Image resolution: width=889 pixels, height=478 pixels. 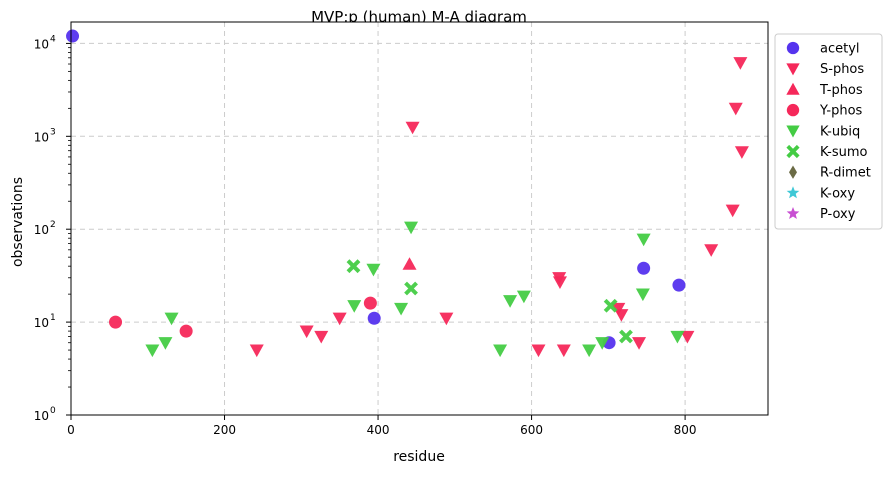 I want to click on legend-label: K-oxy, so click(x=837, y=193).